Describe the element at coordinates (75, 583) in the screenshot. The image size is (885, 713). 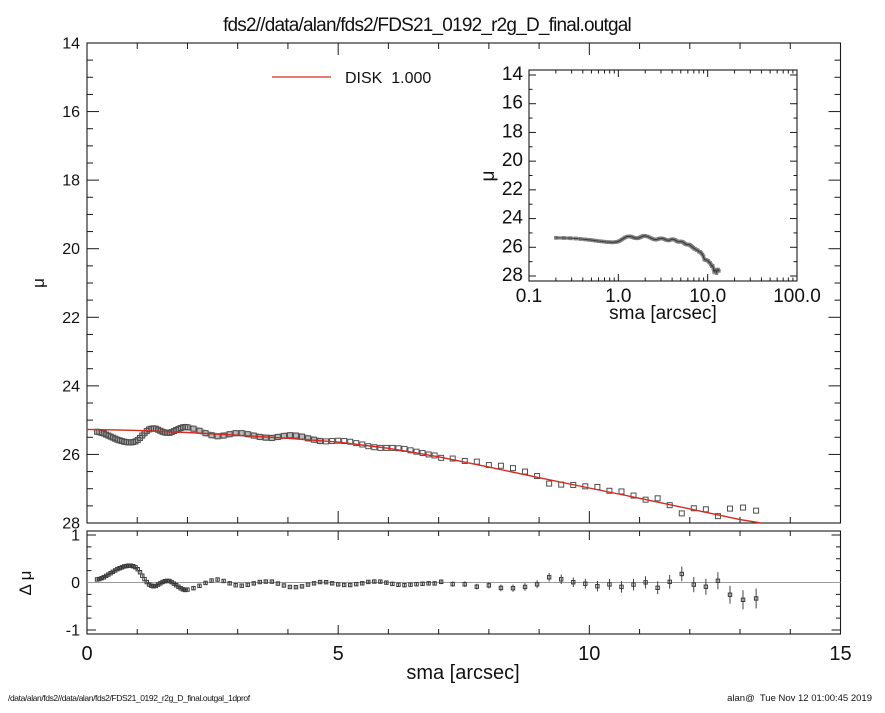
I see `residual-y-tick-label: 0` at that location.